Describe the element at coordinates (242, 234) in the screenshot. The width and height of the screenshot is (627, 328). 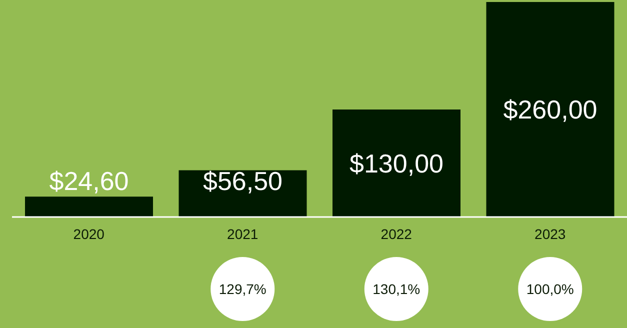
I see `x-tick-label: 2021` at that location.